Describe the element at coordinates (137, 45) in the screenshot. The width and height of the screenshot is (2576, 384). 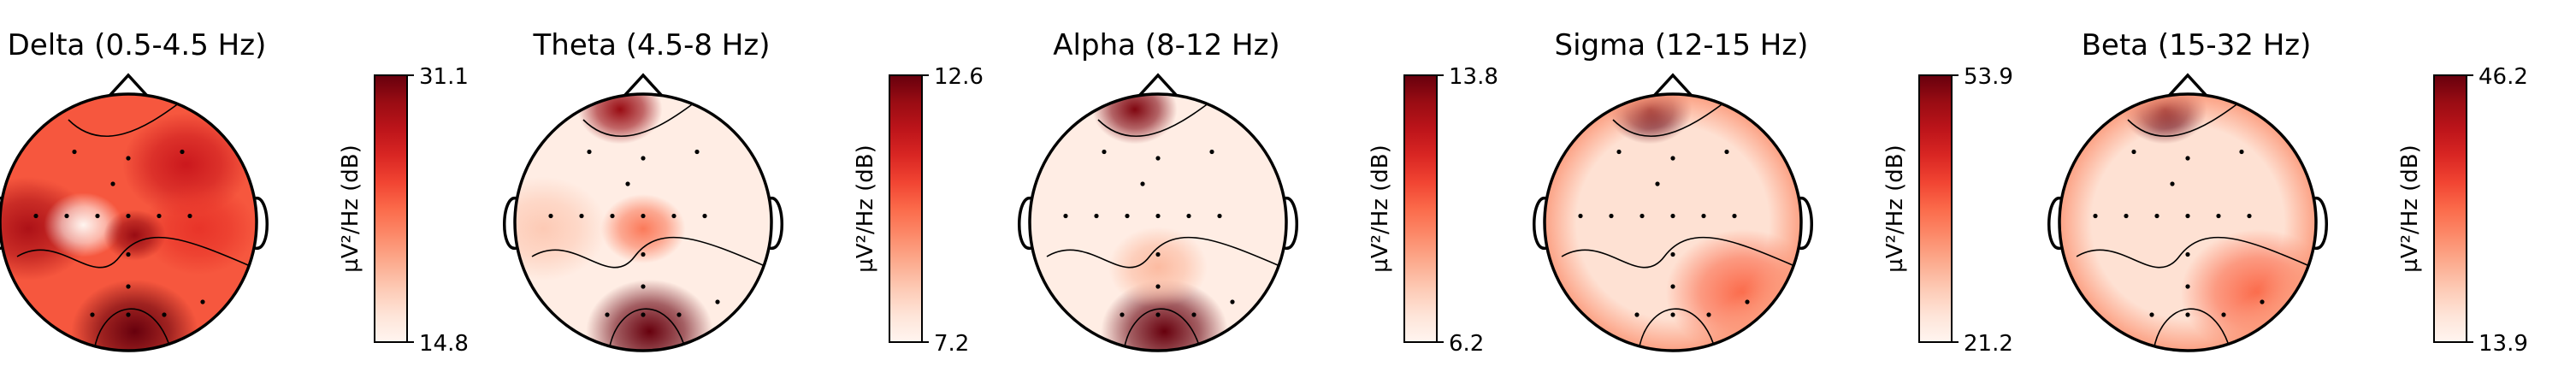
I see `panel-title: Delta (0.5-4.5 Hz)` at that location.